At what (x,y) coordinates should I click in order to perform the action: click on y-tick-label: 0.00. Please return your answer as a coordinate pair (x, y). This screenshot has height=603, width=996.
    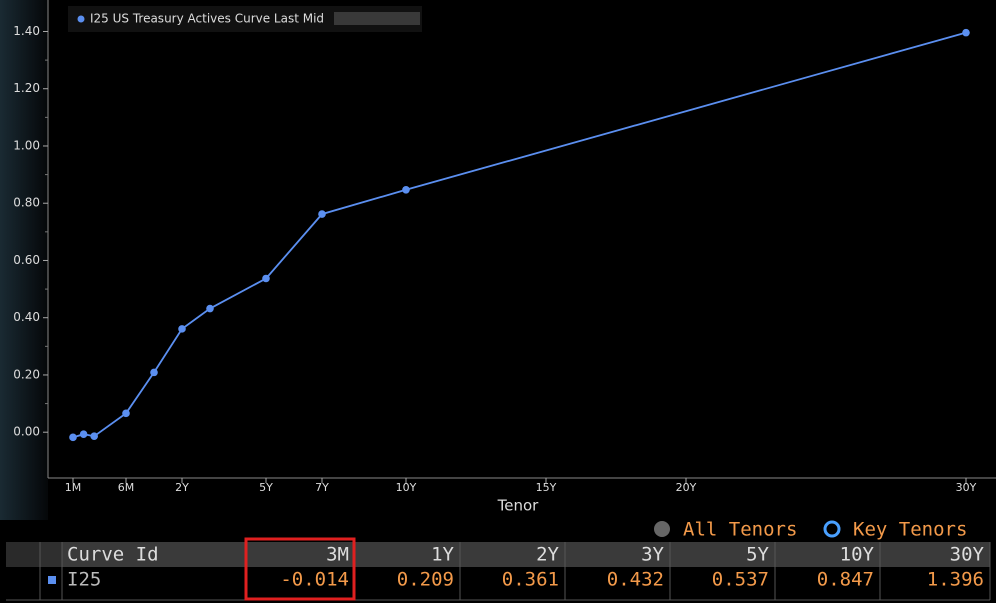
    Looking at the image, I should click on (26, 432).